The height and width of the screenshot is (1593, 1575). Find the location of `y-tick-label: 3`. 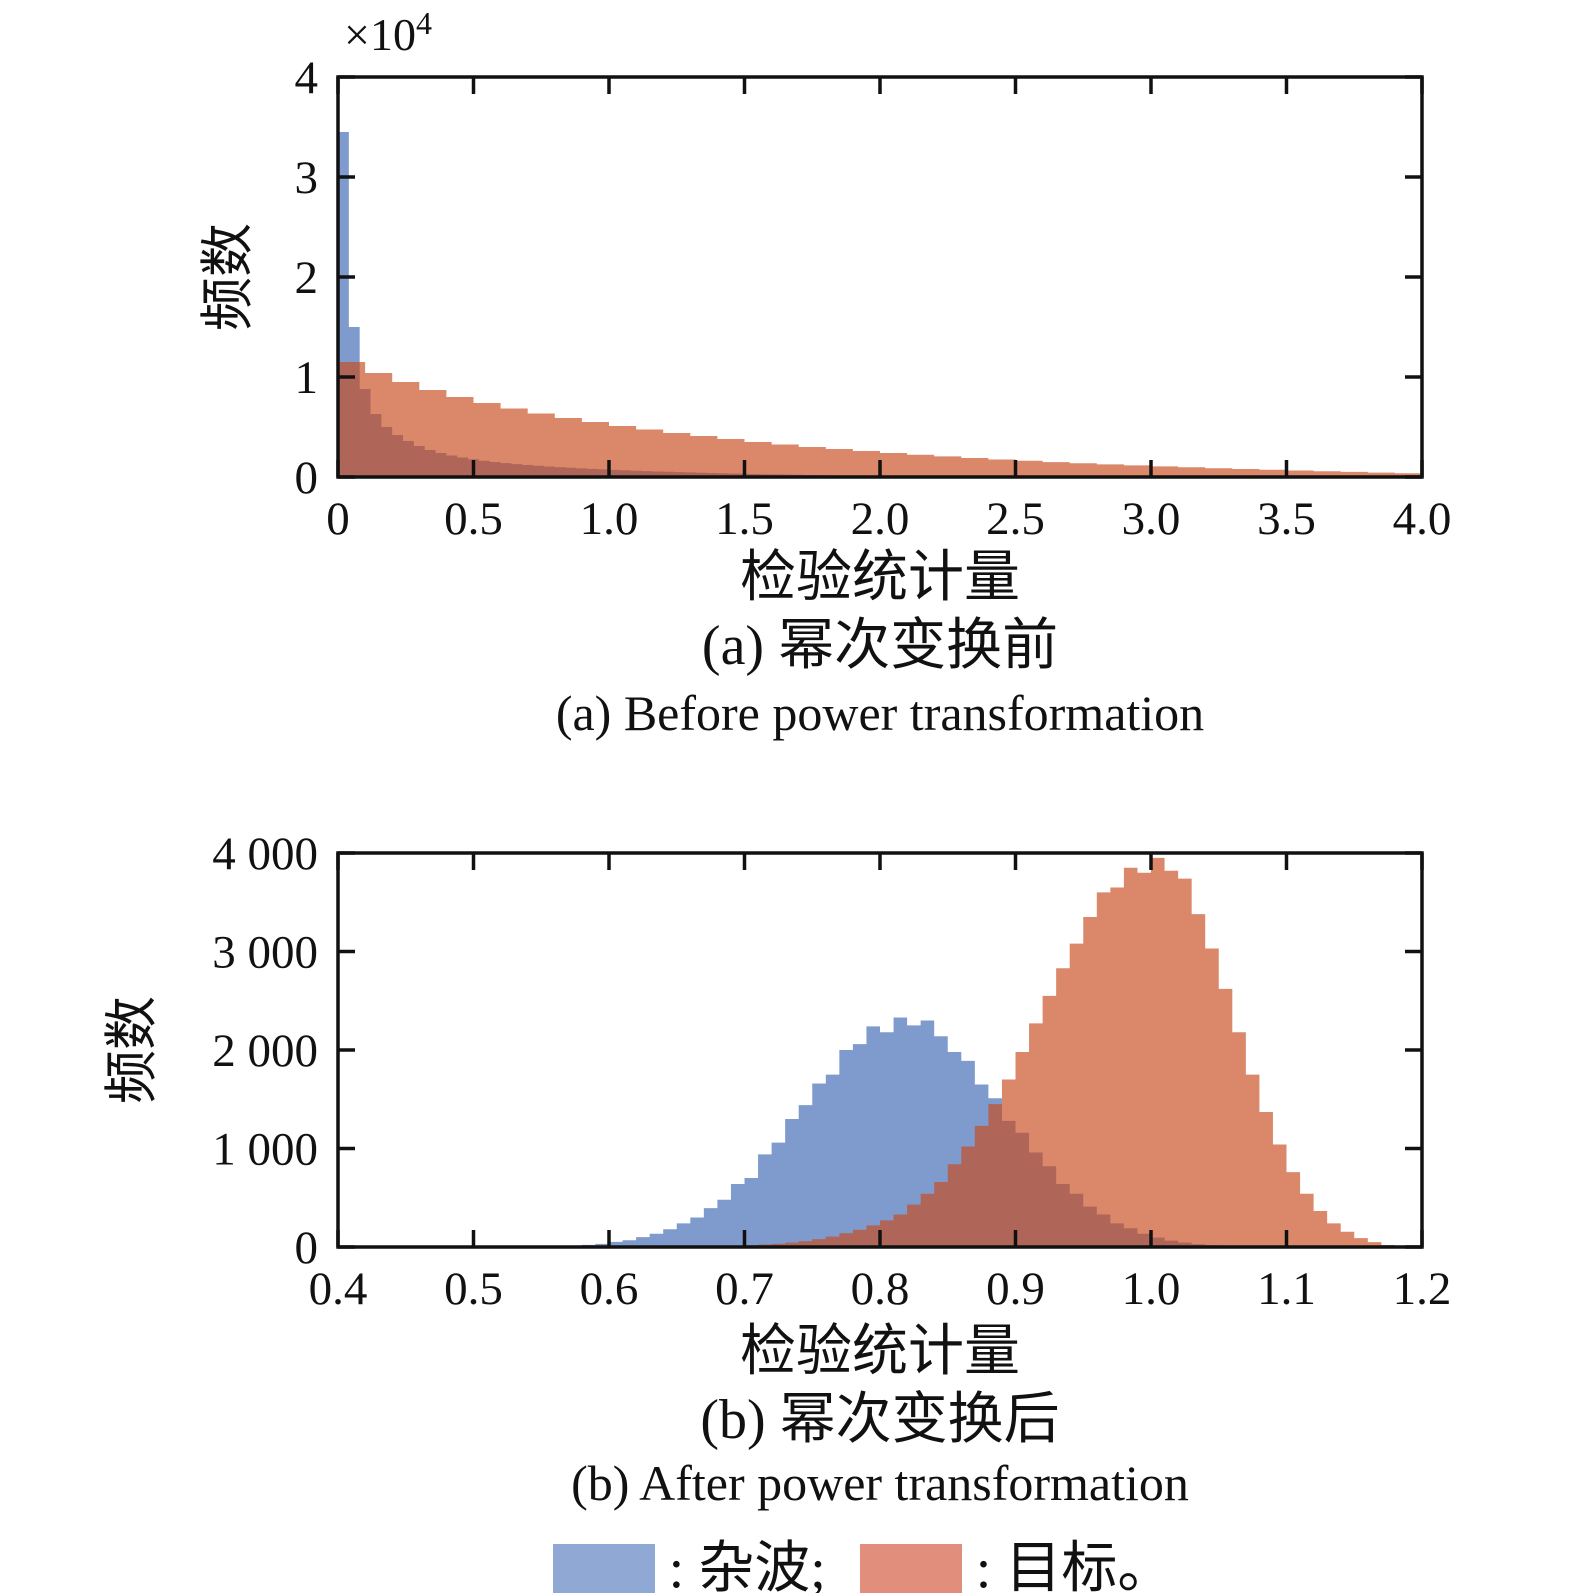

y-tick-label: 3 is located at coordinates (307, 178).